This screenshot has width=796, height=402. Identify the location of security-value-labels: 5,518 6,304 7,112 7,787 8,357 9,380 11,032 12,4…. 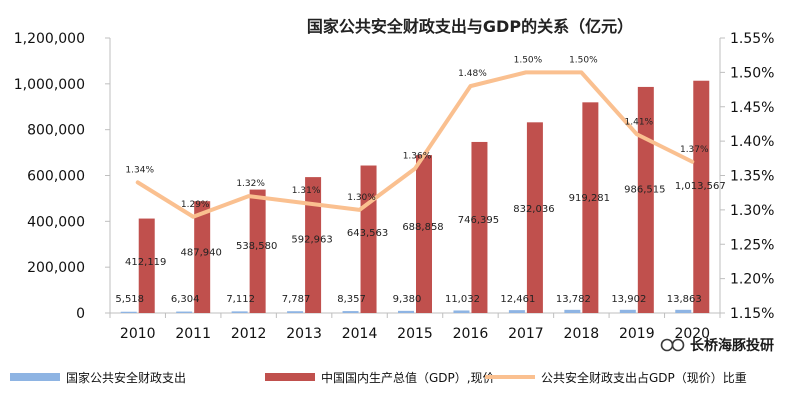
(408, 299).